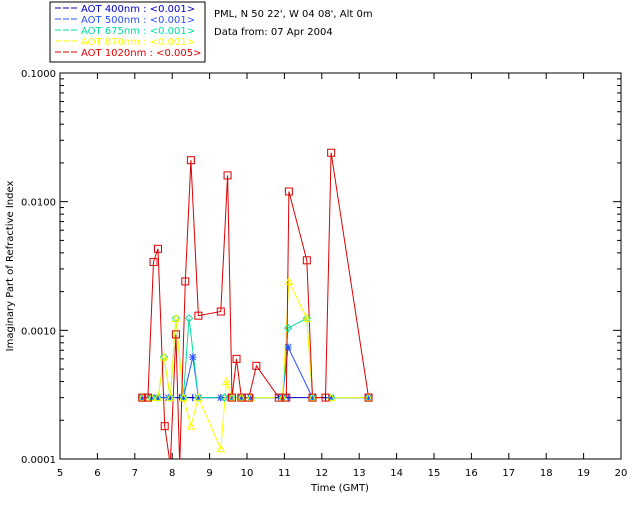  What do you see at coordinates (583, 473) in the screenshot?
I see `x-tick-label: 19` at bounding box center [583, 473].